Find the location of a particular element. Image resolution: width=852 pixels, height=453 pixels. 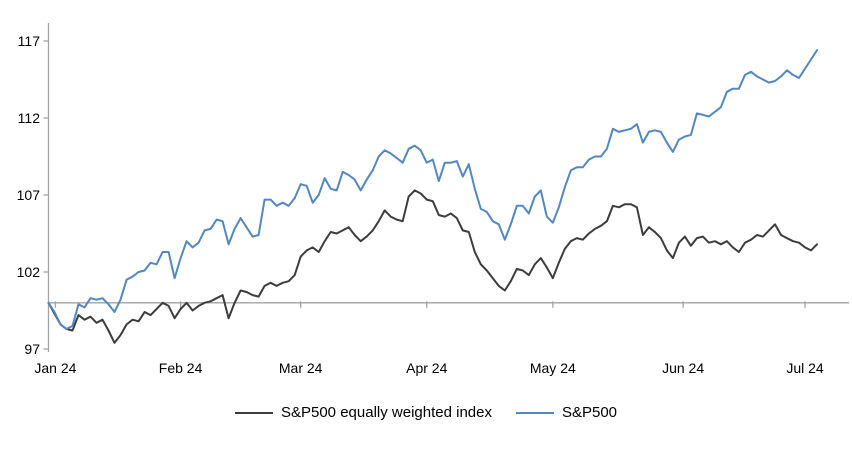

chart-legend: S&P500 equally weighted index S&P500 is located at coordinates (426, 413).